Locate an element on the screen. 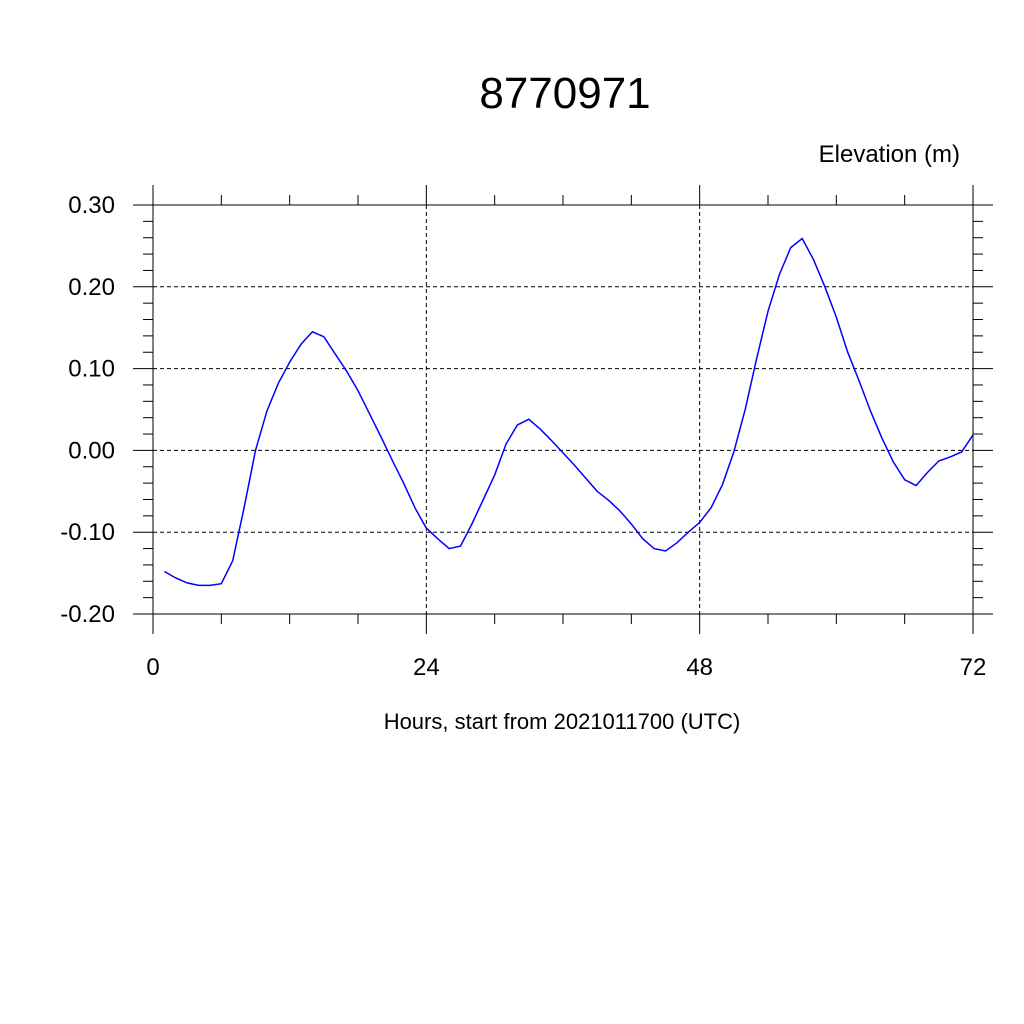  y-axis-label: Elevation (m) is located at coordinates (889, 154).